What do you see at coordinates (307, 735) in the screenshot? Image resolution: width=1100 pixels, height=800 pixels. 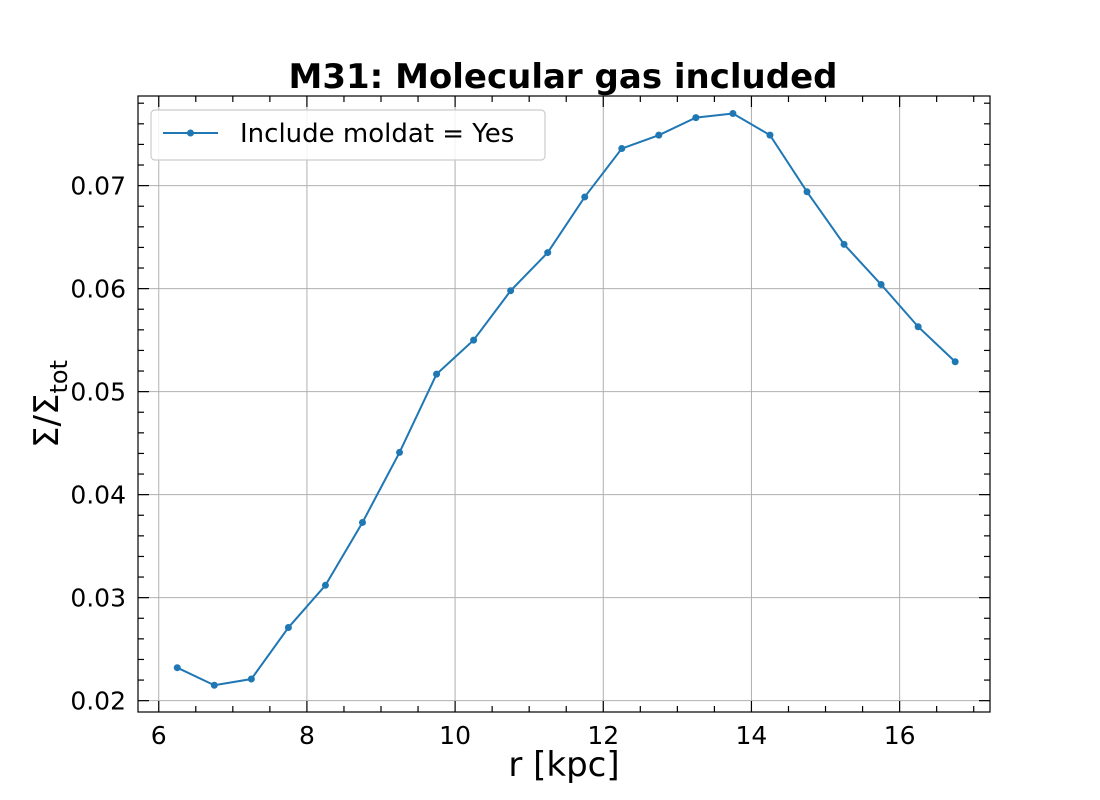 I see `x-tick-label: 8` at bounding box center [307, 735].